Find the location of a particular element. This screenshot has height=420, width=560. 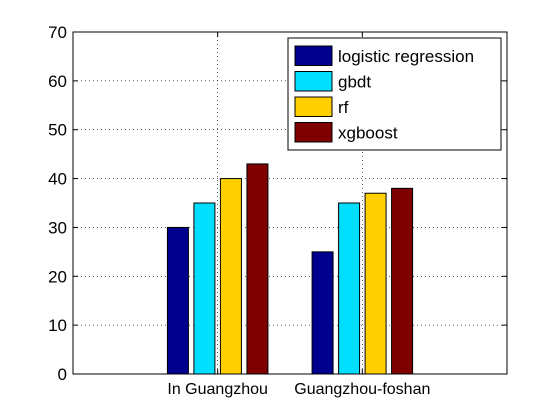

x-tick-label: Guangzhou-foshan is located at coordinates (362, 389).